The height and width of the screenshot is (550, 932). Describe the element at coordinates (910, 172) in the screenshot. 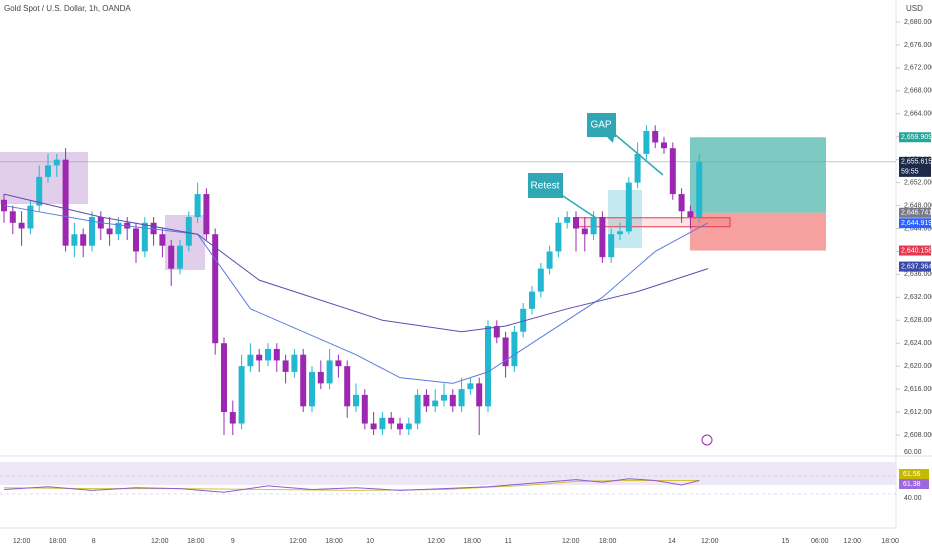

I see `countdown: 59:55` at that location.